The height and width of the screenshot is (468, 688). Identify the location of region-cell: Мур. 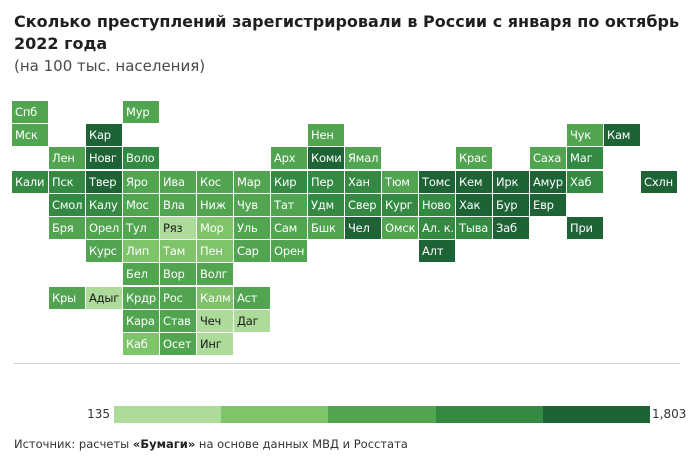
(141, 112).